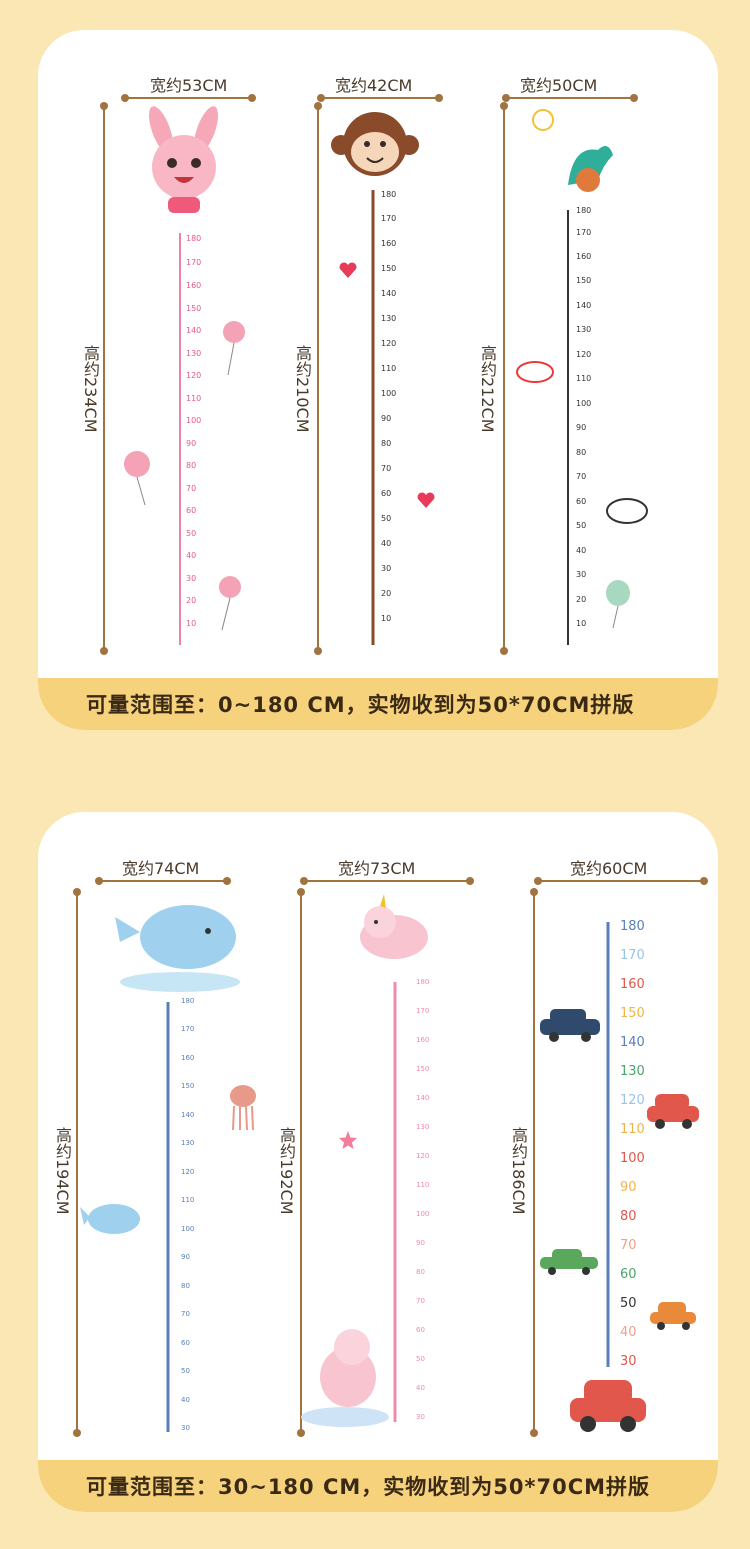 The height and width of the screenshot is (1549, 750). Describe the element at coordinates (189, 85) in the screenshot. I see `width-label: 宽约53CM` at that location.